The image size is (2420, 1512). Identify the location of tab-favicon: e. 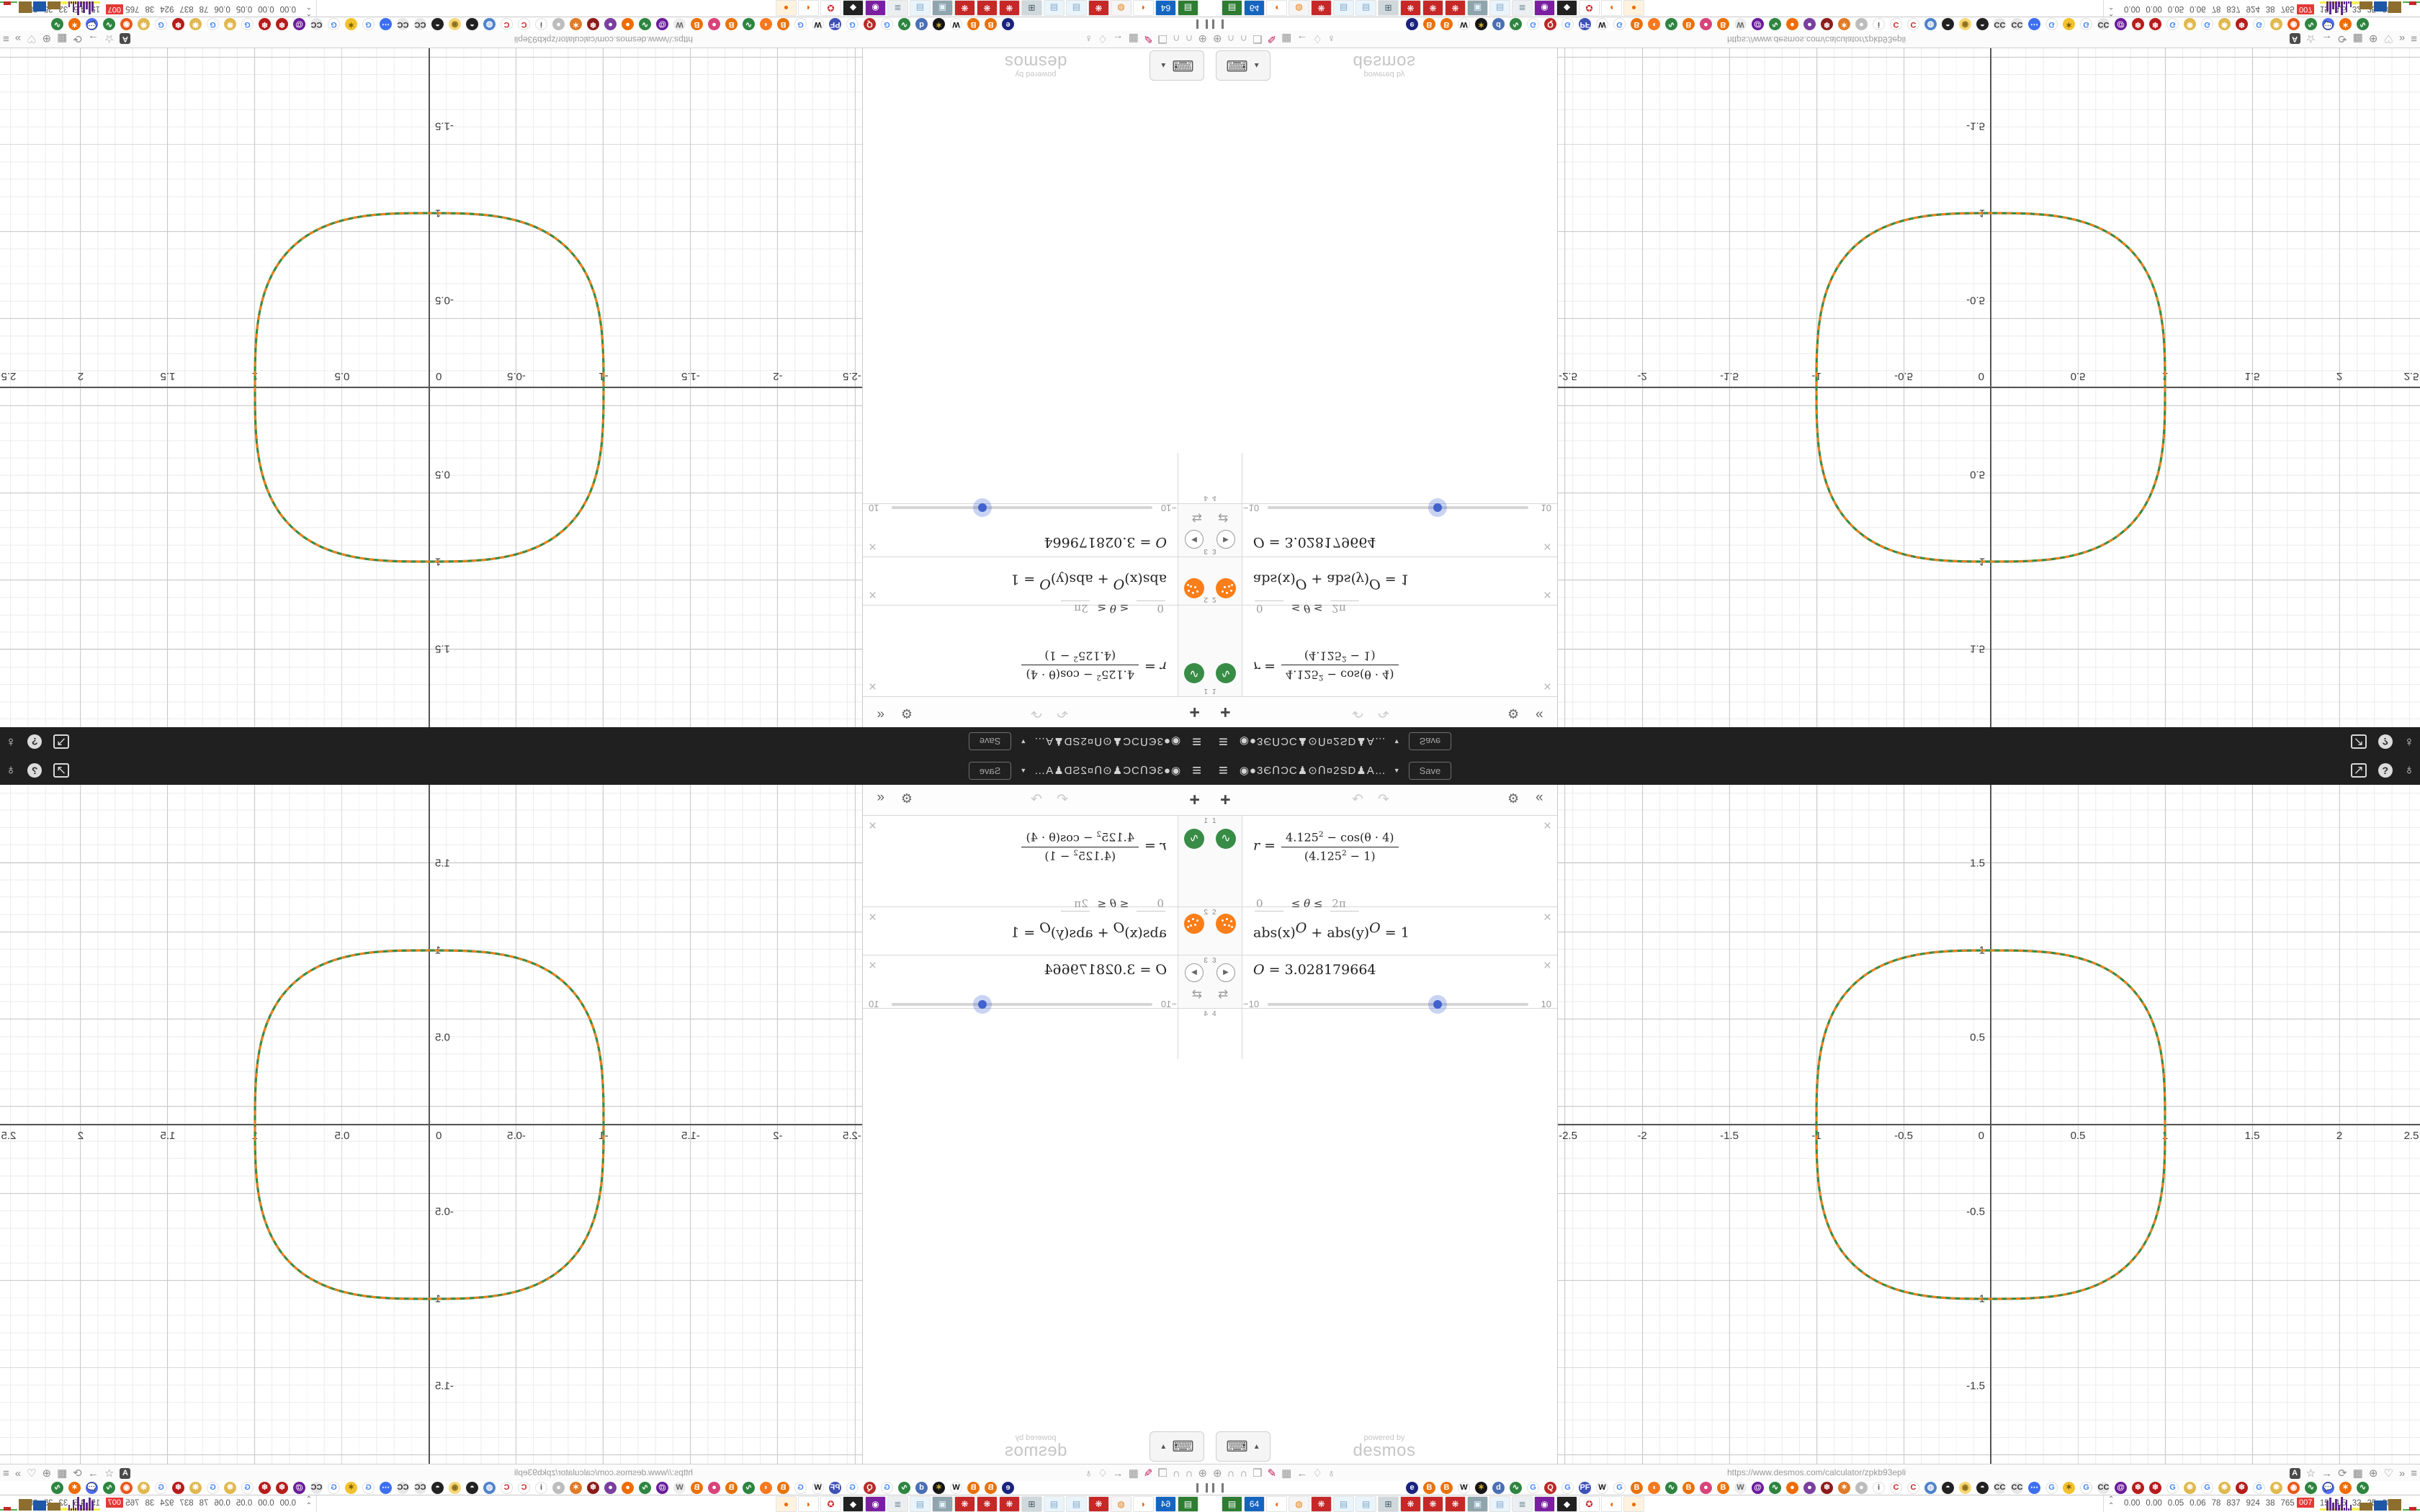
(1008, 1488).